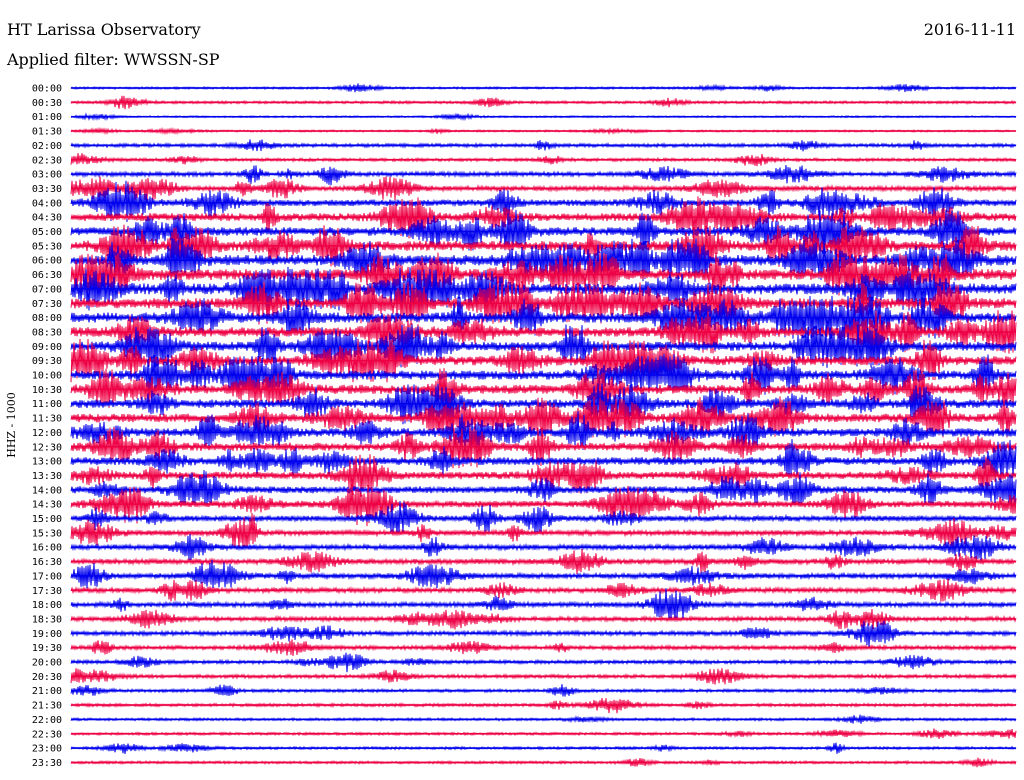 This screenshot has width=1024, height=780. I want to click on time-label-1300: 13:00, so click(47, 462).